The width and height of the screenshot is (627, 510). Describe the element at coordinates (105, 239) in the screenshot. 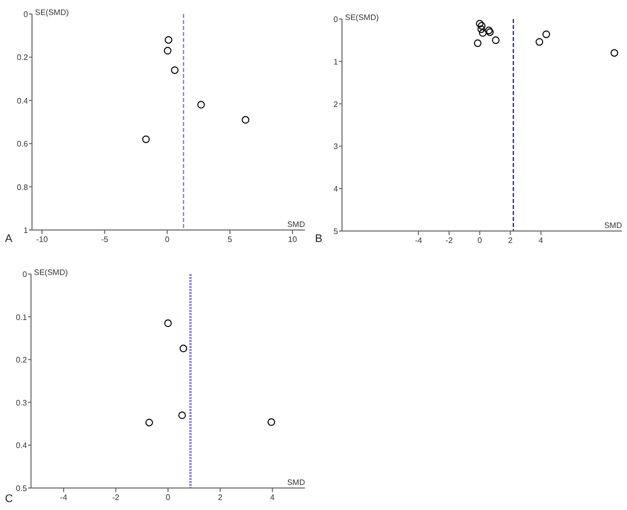

I see `x-tick-label: -5` at that location.